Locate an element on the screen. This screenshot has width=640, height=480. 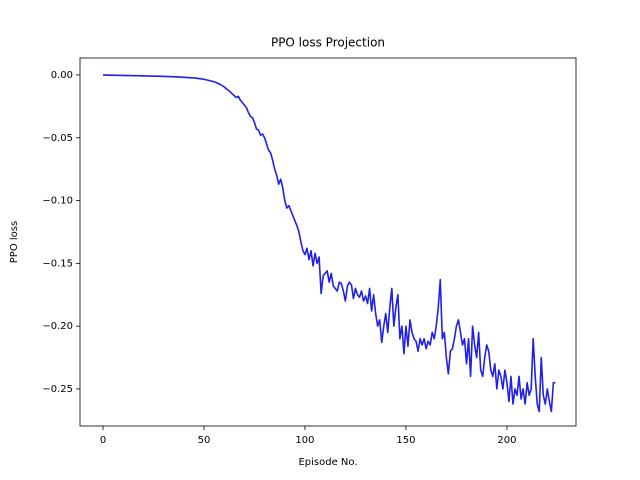
y-tick-label: −0.10 is located at coordinates (57, 201).